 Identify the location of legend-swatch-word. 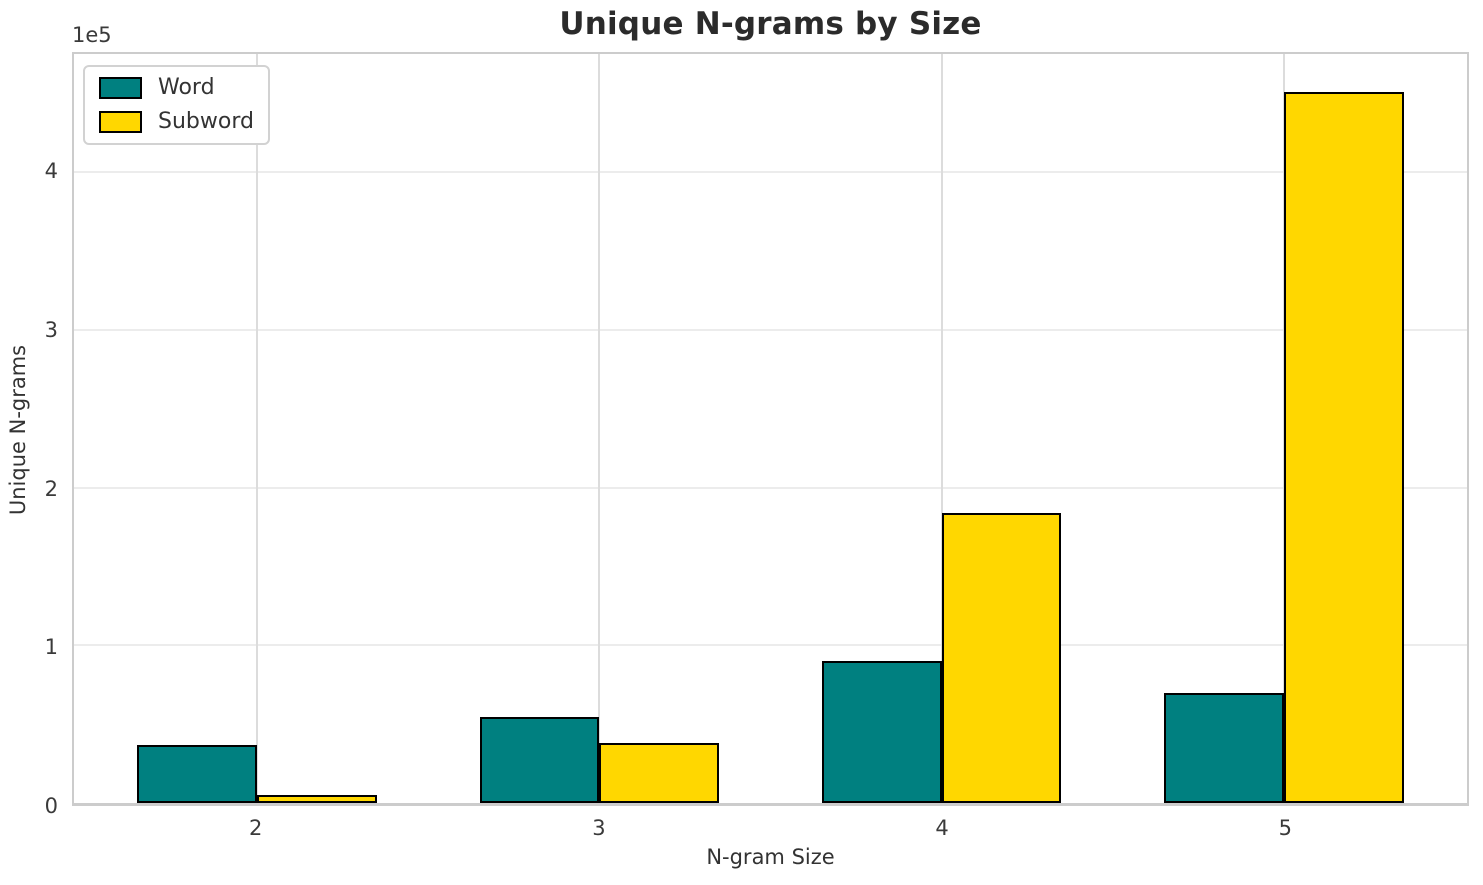
(120, 88).